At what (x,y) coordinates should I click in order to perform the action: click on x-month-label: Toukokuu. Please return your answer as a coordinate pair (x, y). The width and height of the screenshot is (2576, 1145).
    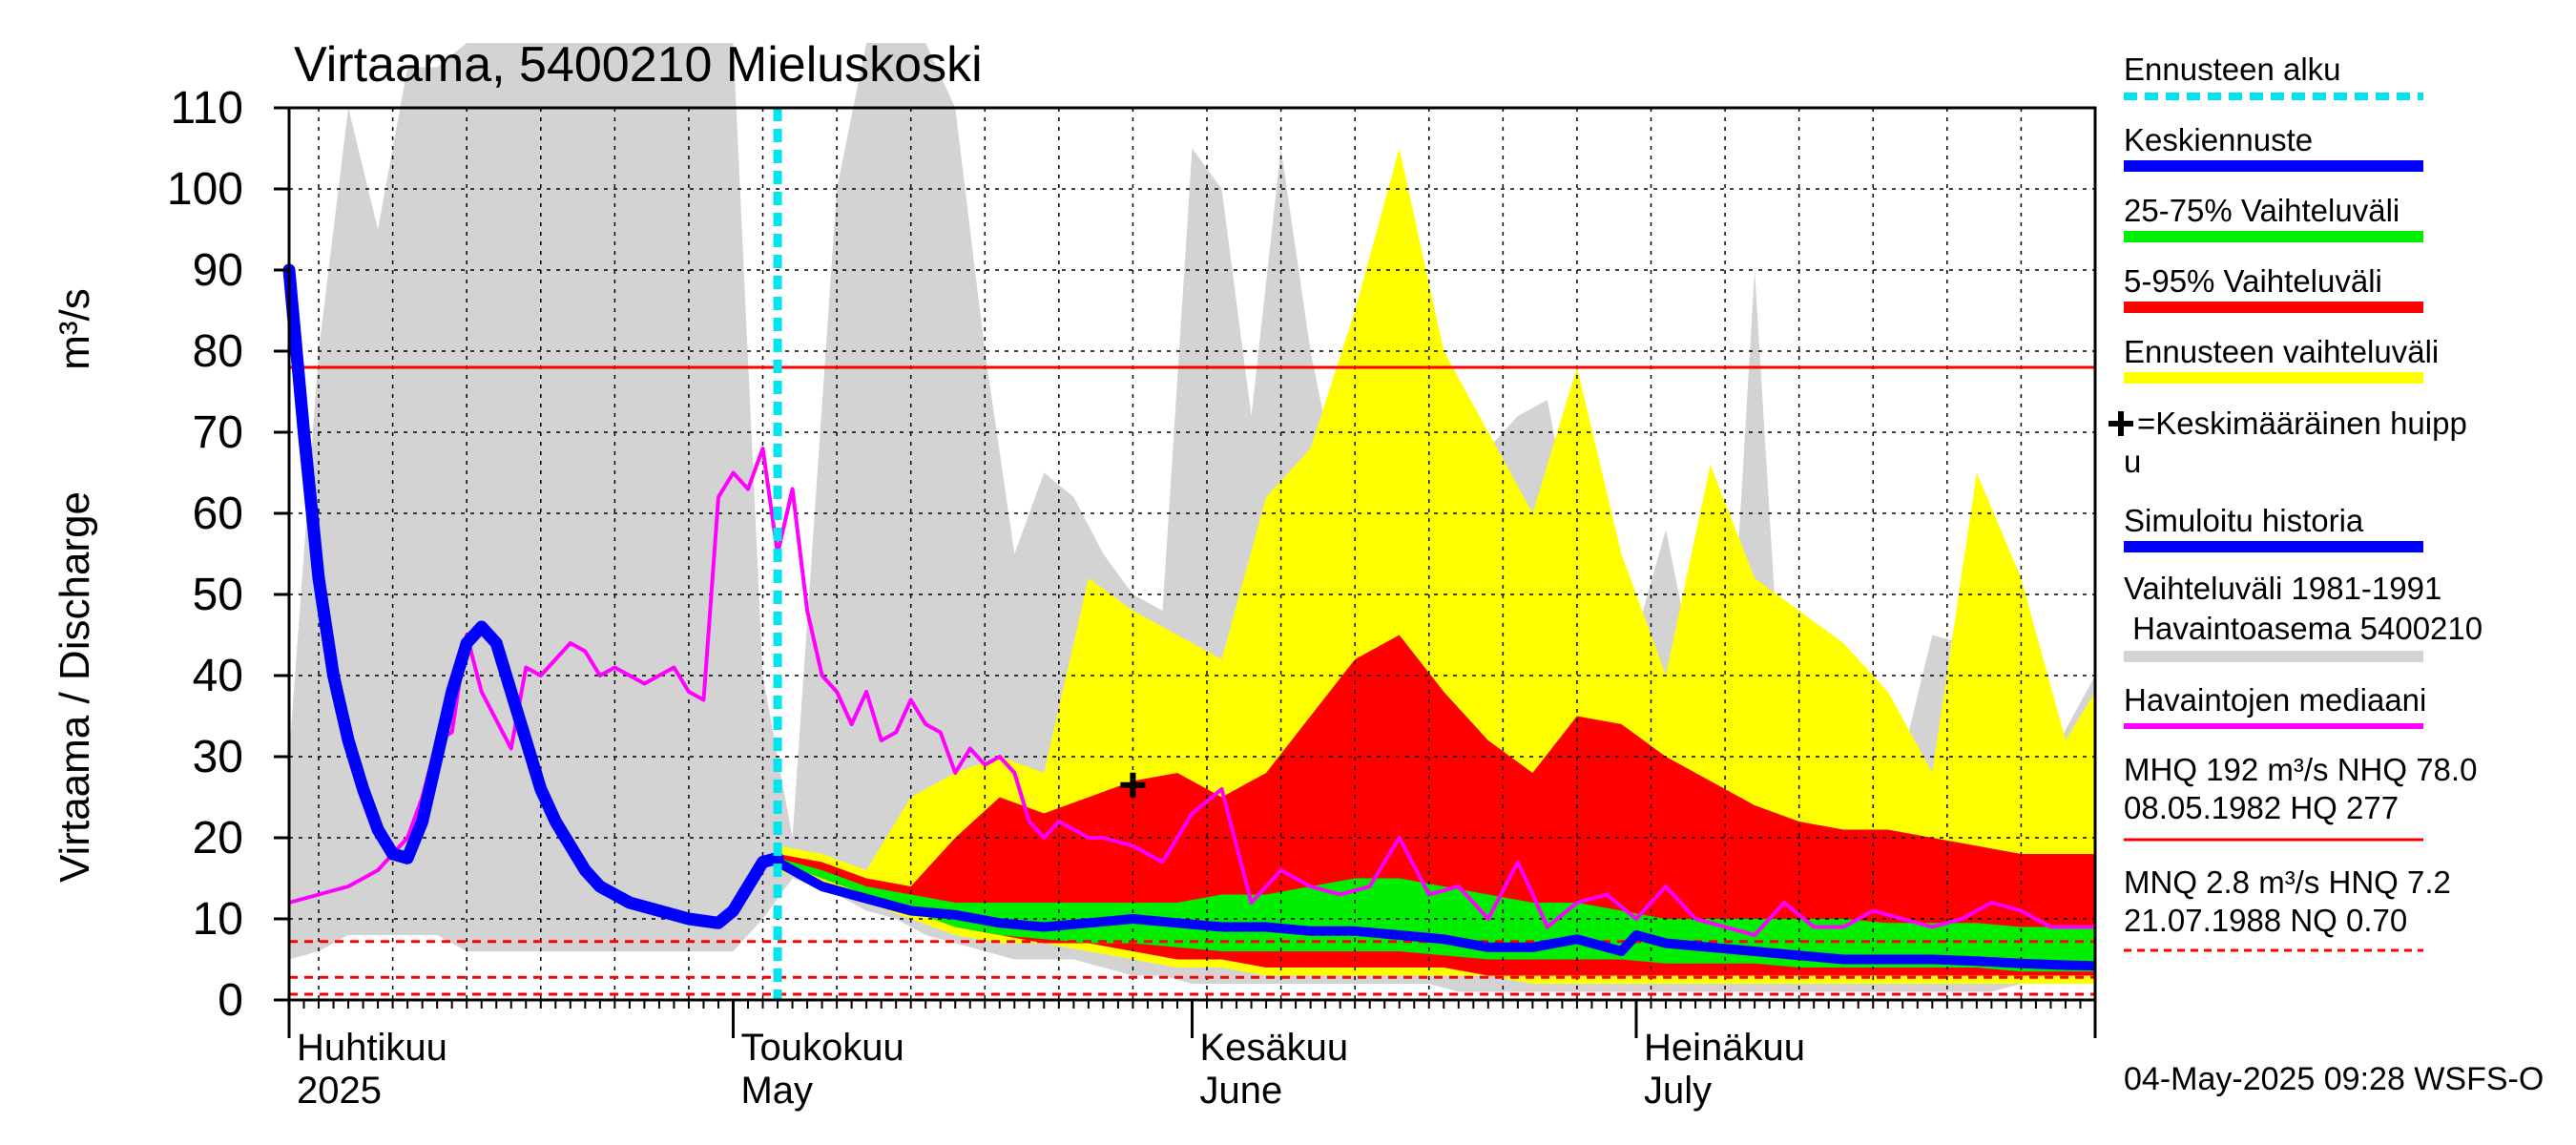
    Looking at the image, I should click on (822, 1048).